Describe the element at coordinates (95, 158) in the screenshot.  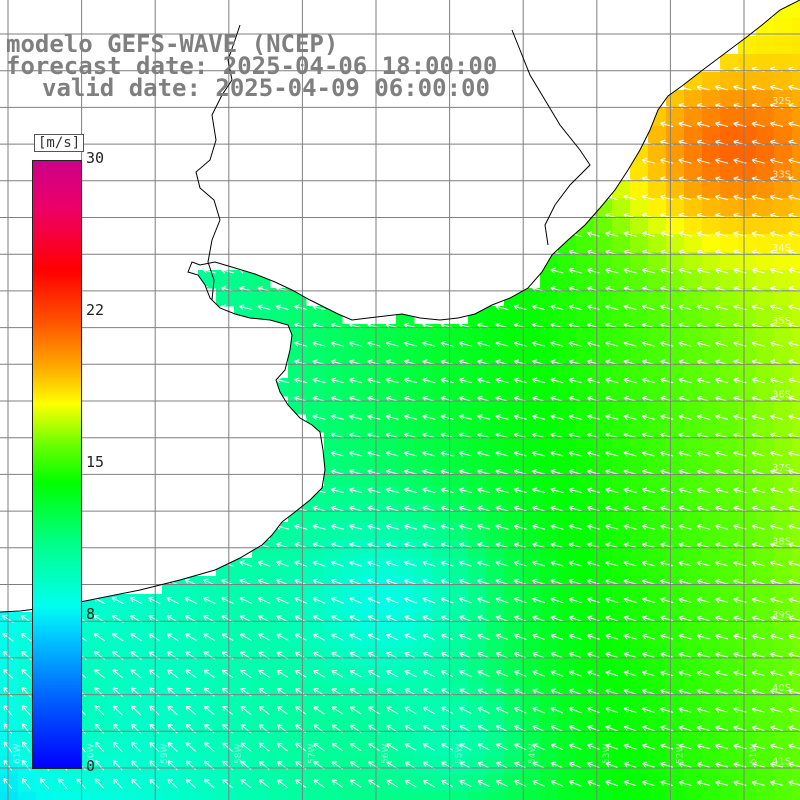
I see `colorbar-tick-30: 30` at that location.